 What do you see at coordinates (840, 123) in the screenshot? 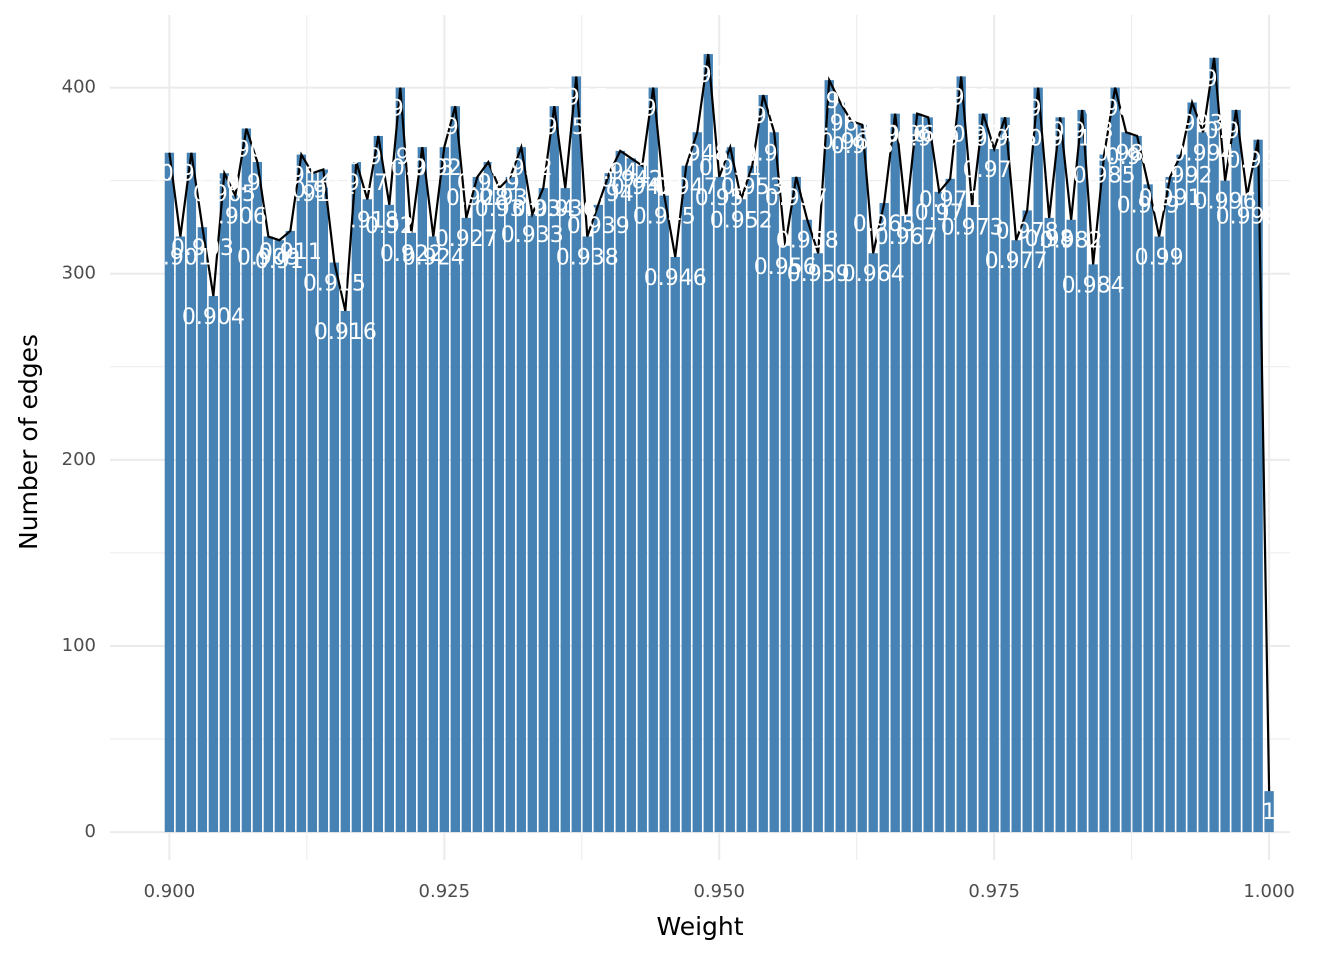
I see `point-label: 0.961` at bounding box center [840, 123].